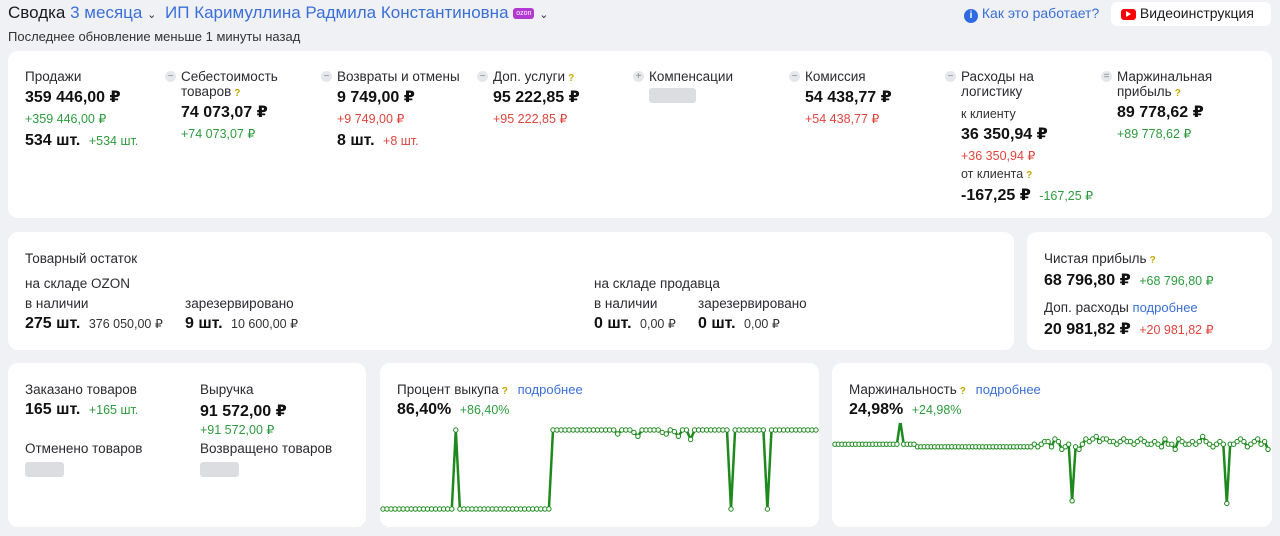 This screenshot has width=1280, height=536. Describe the element at coordinates (842, 119) in the screenshot. I see `commission-delta: +54 438,77 ₽` at that location.